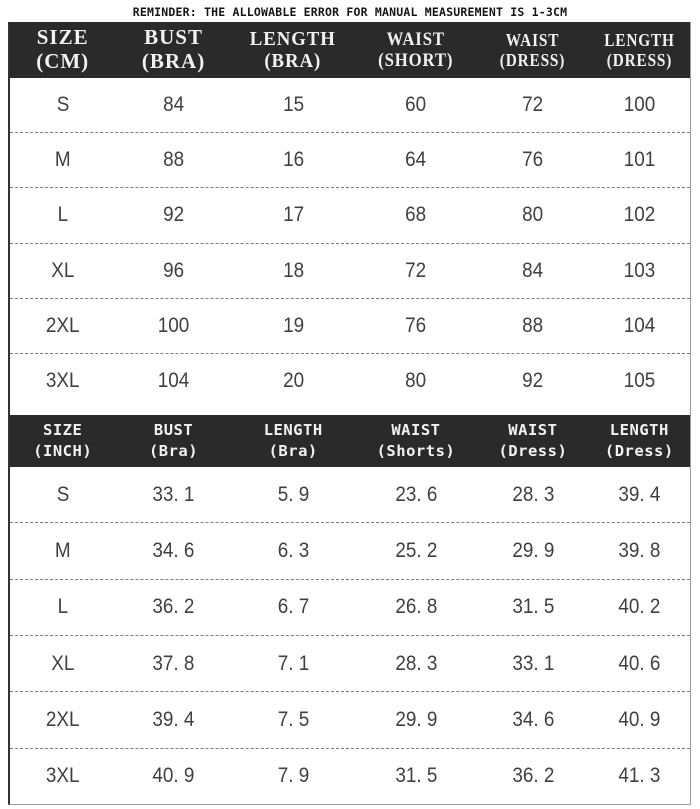  I want to click on value-cell: 37. 8, so click(173, 663).